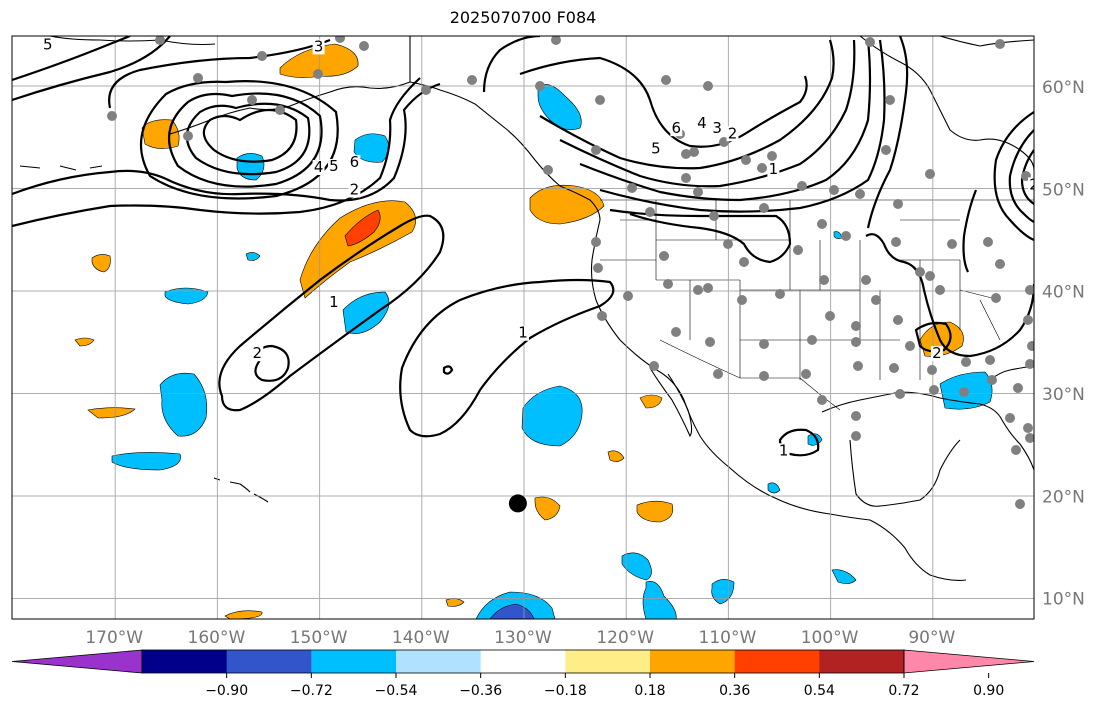 This screenshot has width=1105, height=712. I want to click on longitude-tick-label: 120°W, so click(625, 638).